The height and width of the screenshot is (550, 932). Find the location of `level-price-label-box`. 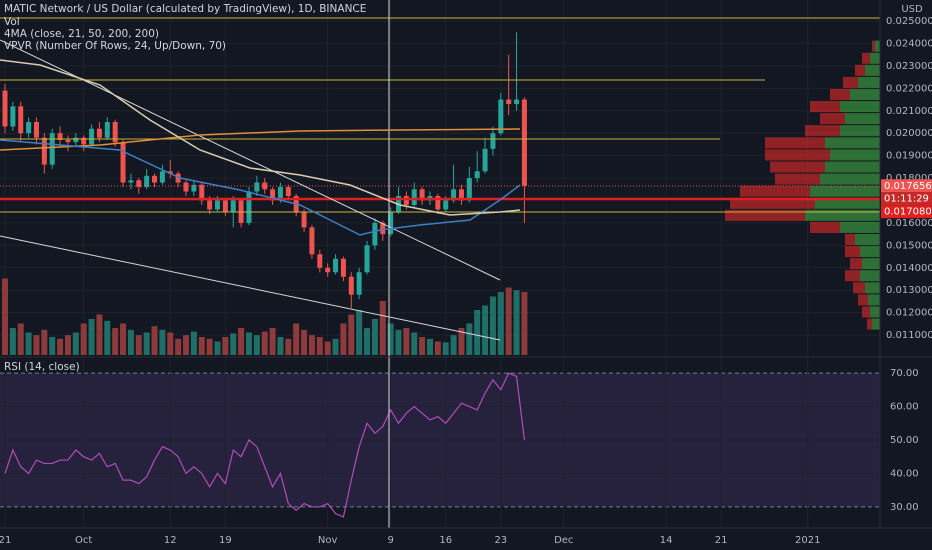

level-price-label-box is located at coordinates (906, 212).